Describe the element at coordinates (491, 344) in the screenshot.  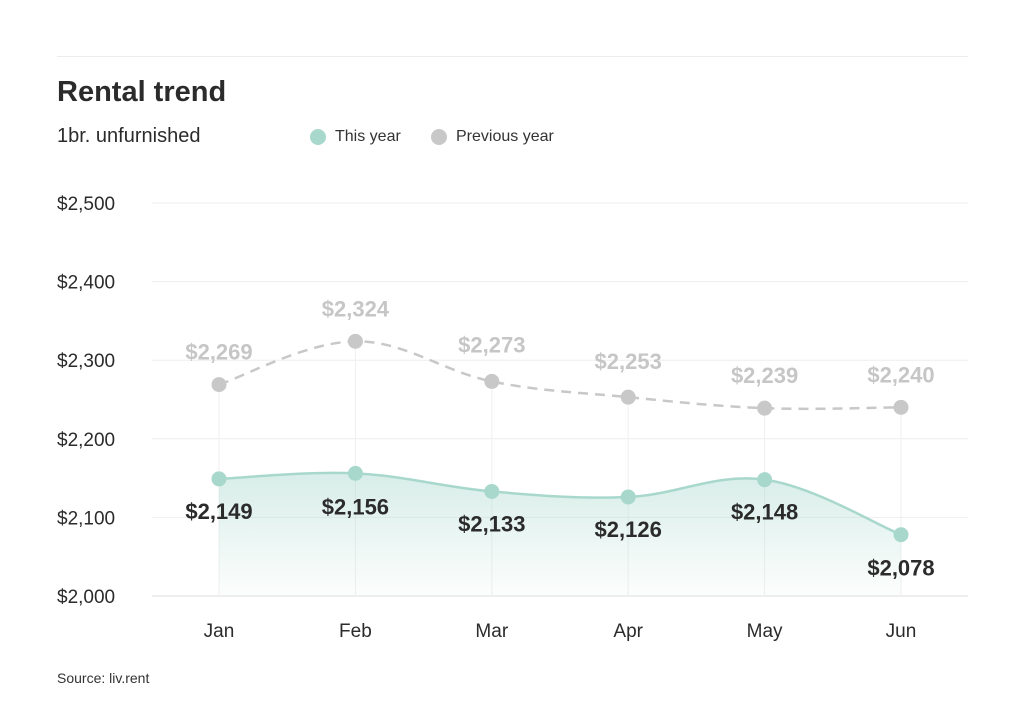
I see `previous-year-label-mar: $2,273` at that location.